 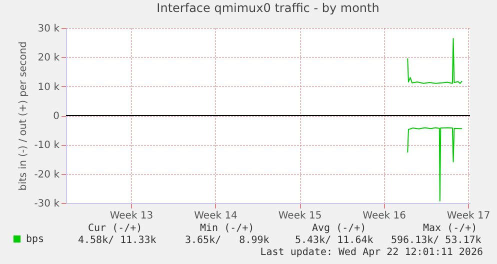 I want to click on text: 596.13k/ 53.17k, so click(x=436, y=240).